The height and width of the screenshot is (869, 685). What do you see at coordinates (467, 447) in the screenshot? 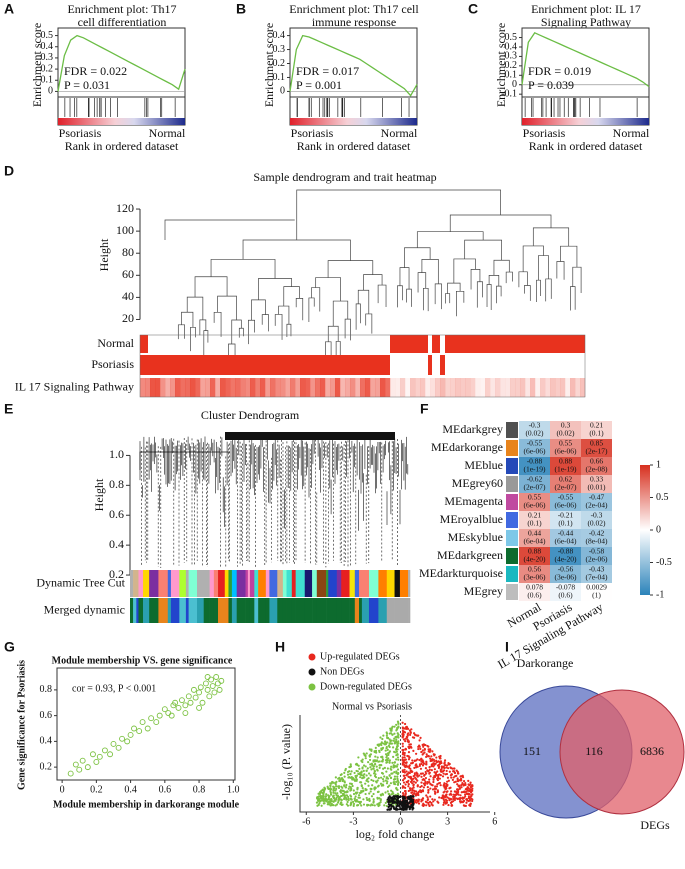
I see `module-label: MEdarkorange` at bounding box center [467, 447].